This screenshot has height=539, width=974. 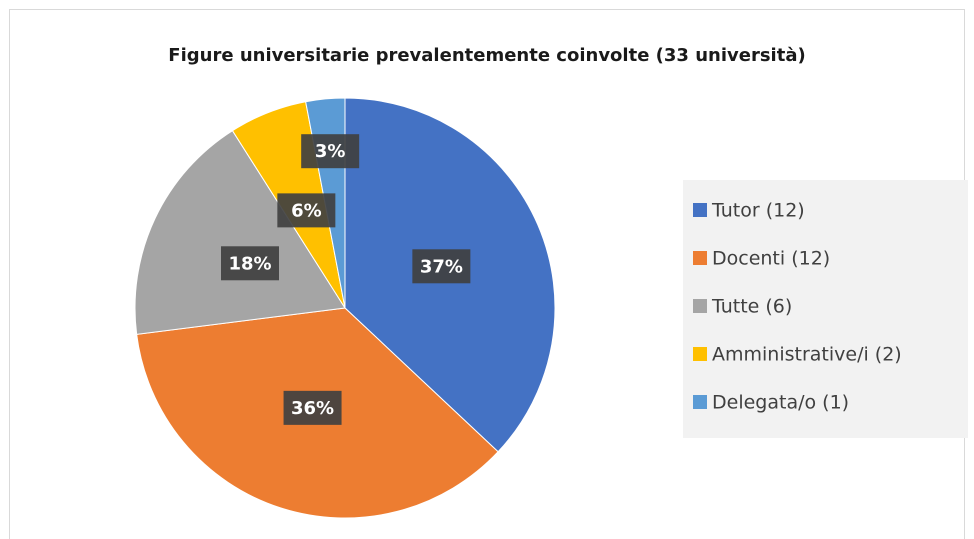 I want to click on legend-label: Tutor (12), so click(x=758, y=211).